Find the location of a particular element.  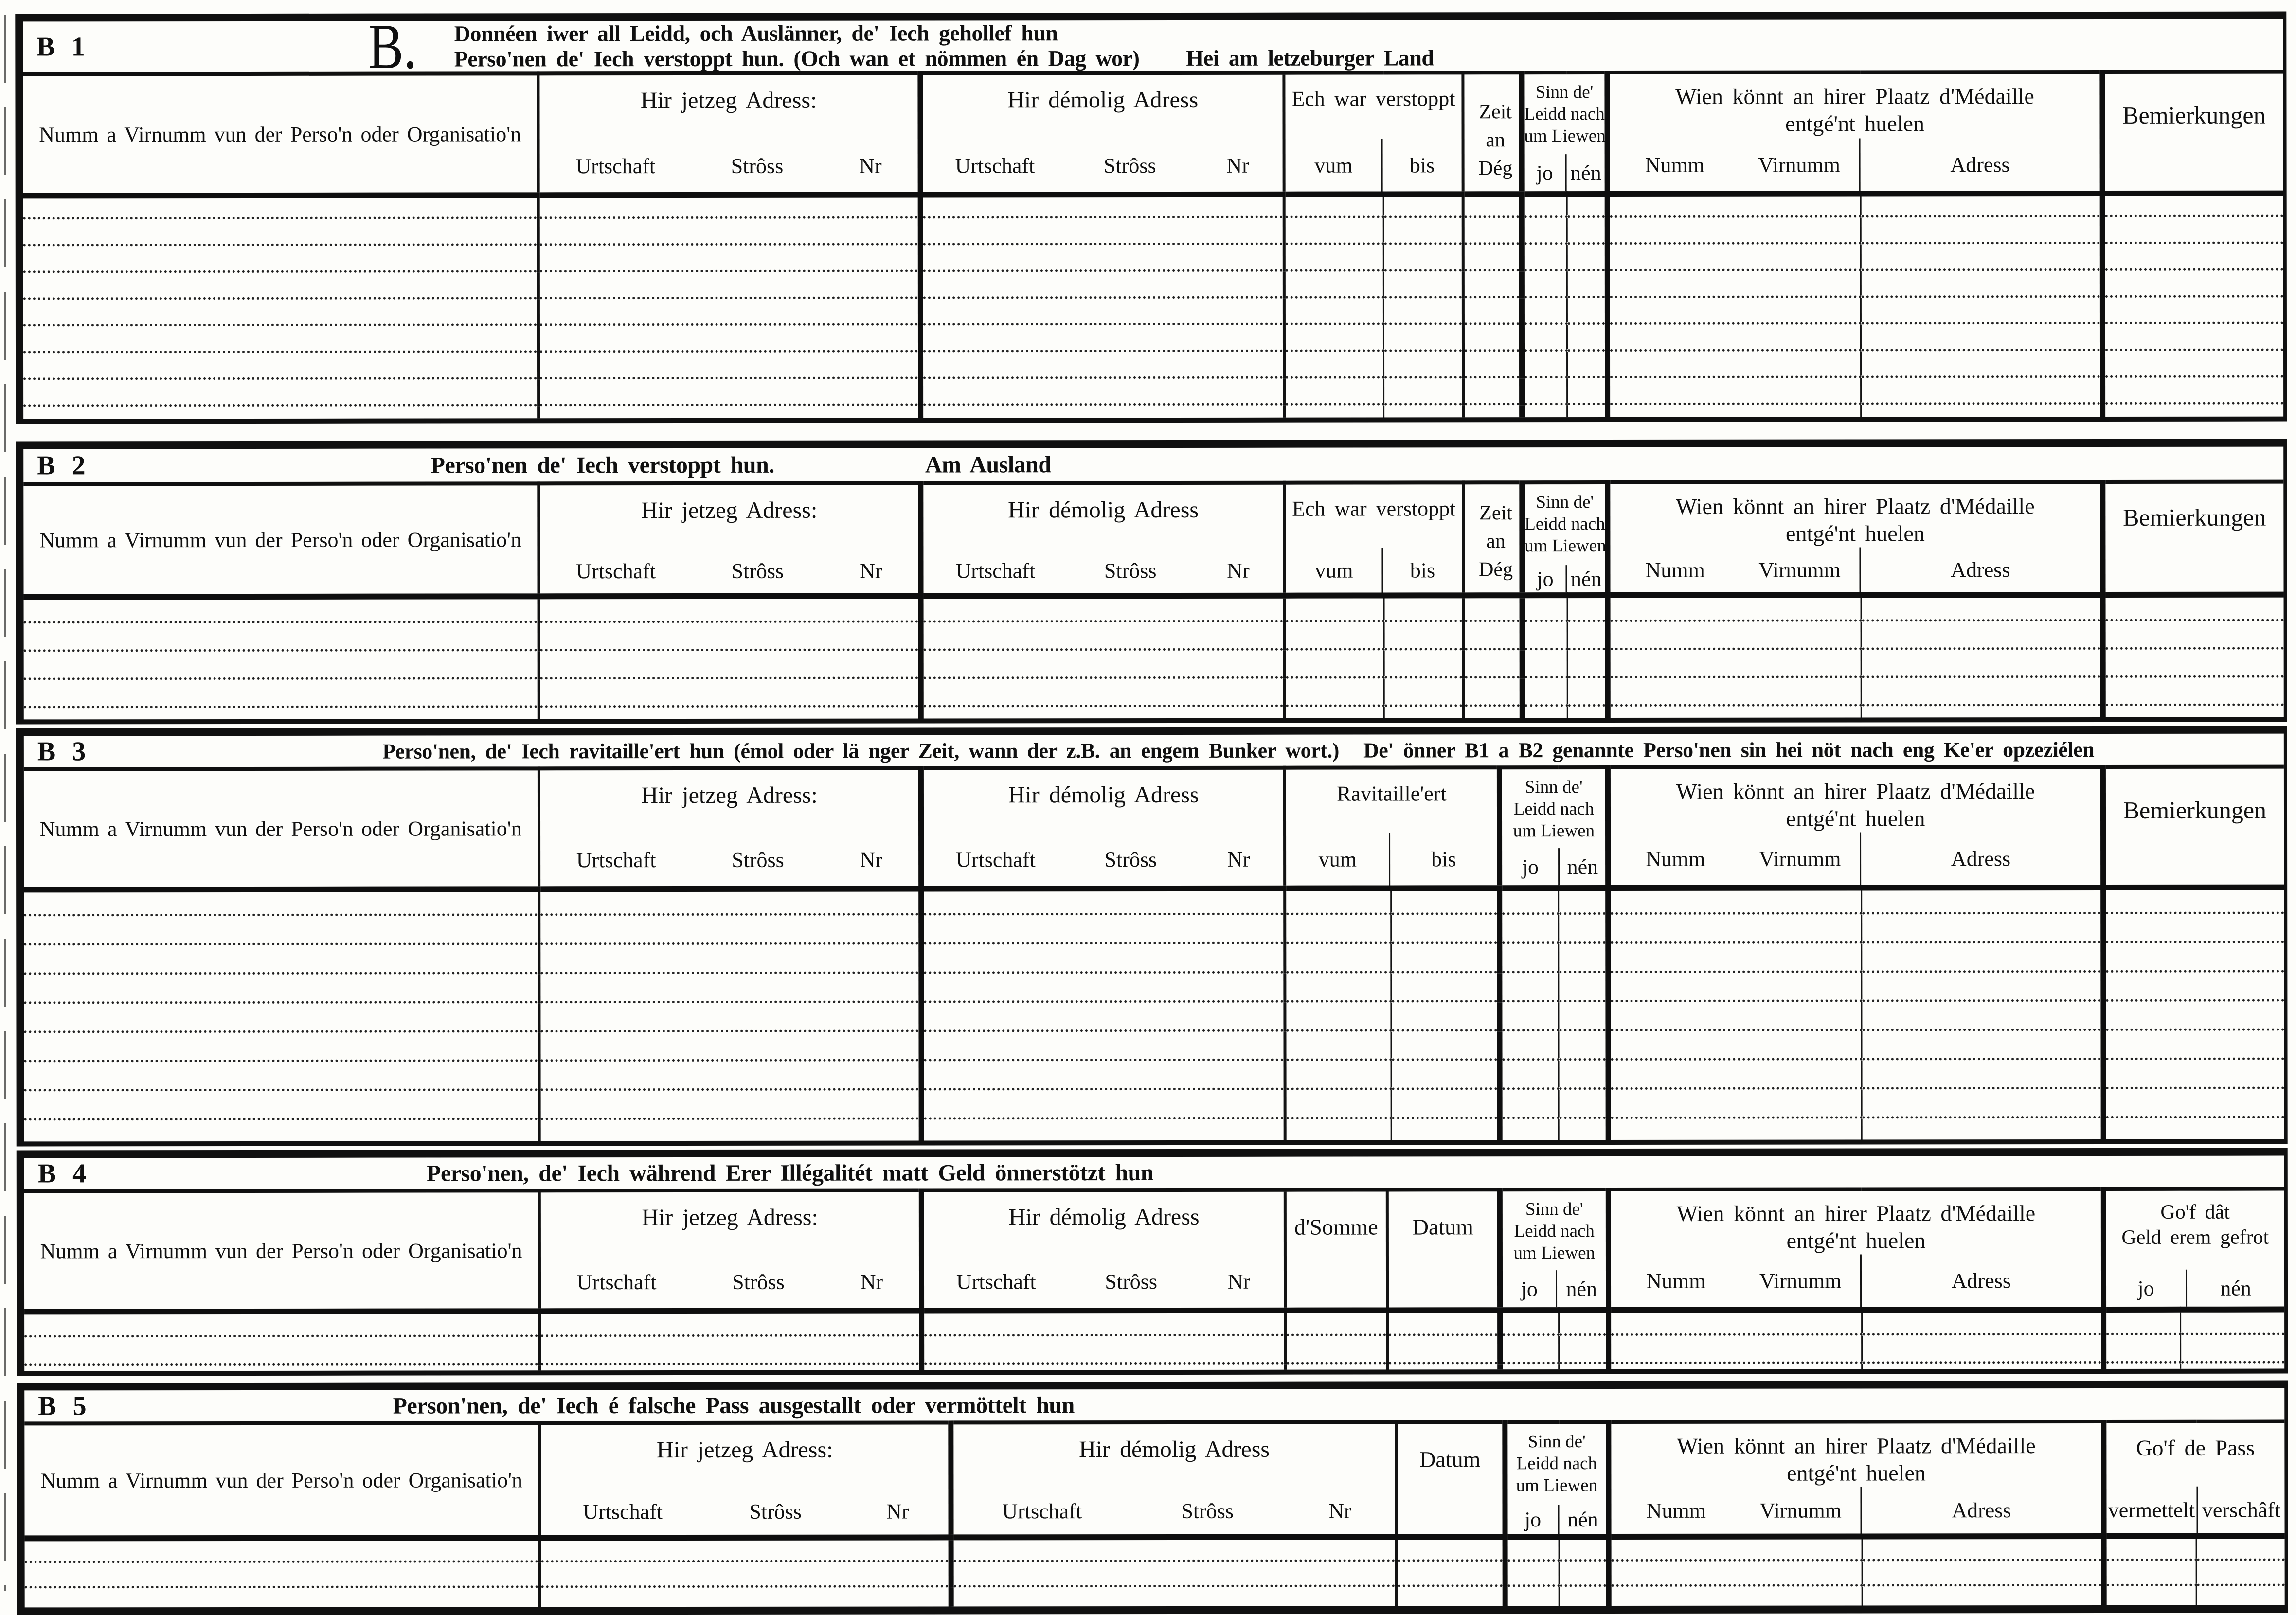

vermettelt-label: vermettelt is located at coordinates (2151, 1510).